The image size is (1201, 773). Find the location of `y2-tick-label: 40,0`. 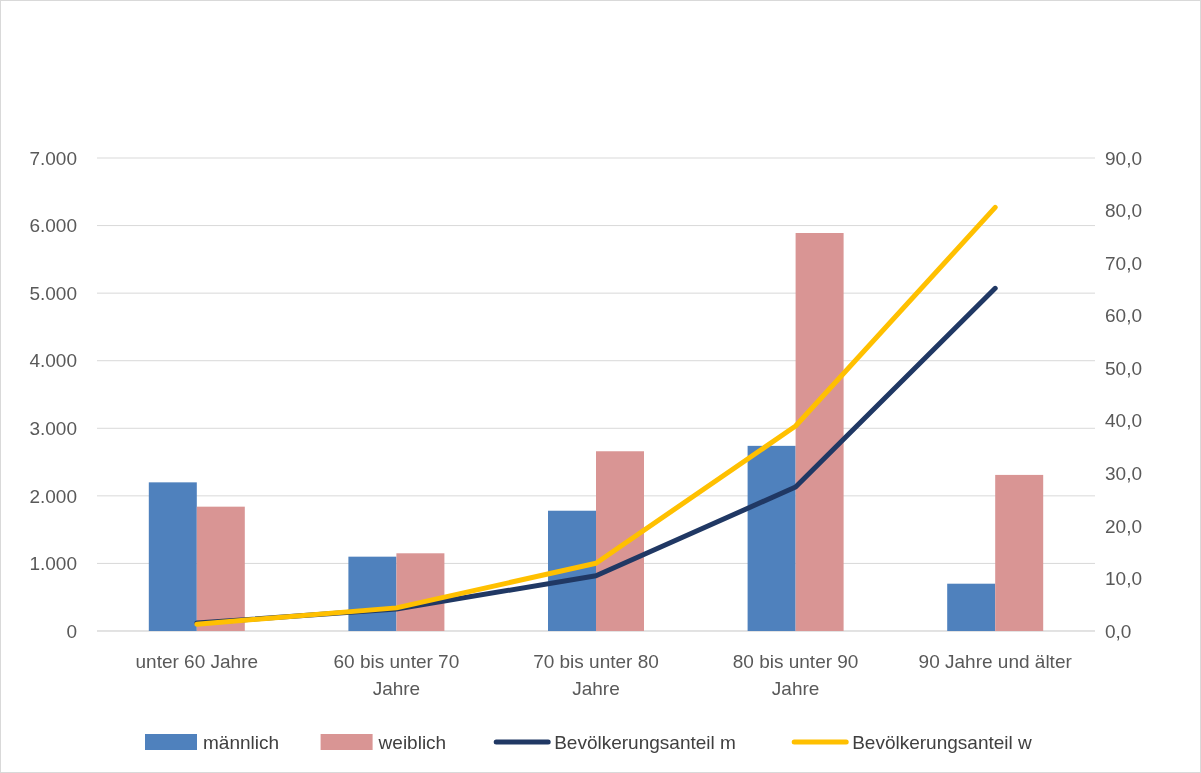

y2-tick-label: 40,0 is located at coordinates (1123, 421).